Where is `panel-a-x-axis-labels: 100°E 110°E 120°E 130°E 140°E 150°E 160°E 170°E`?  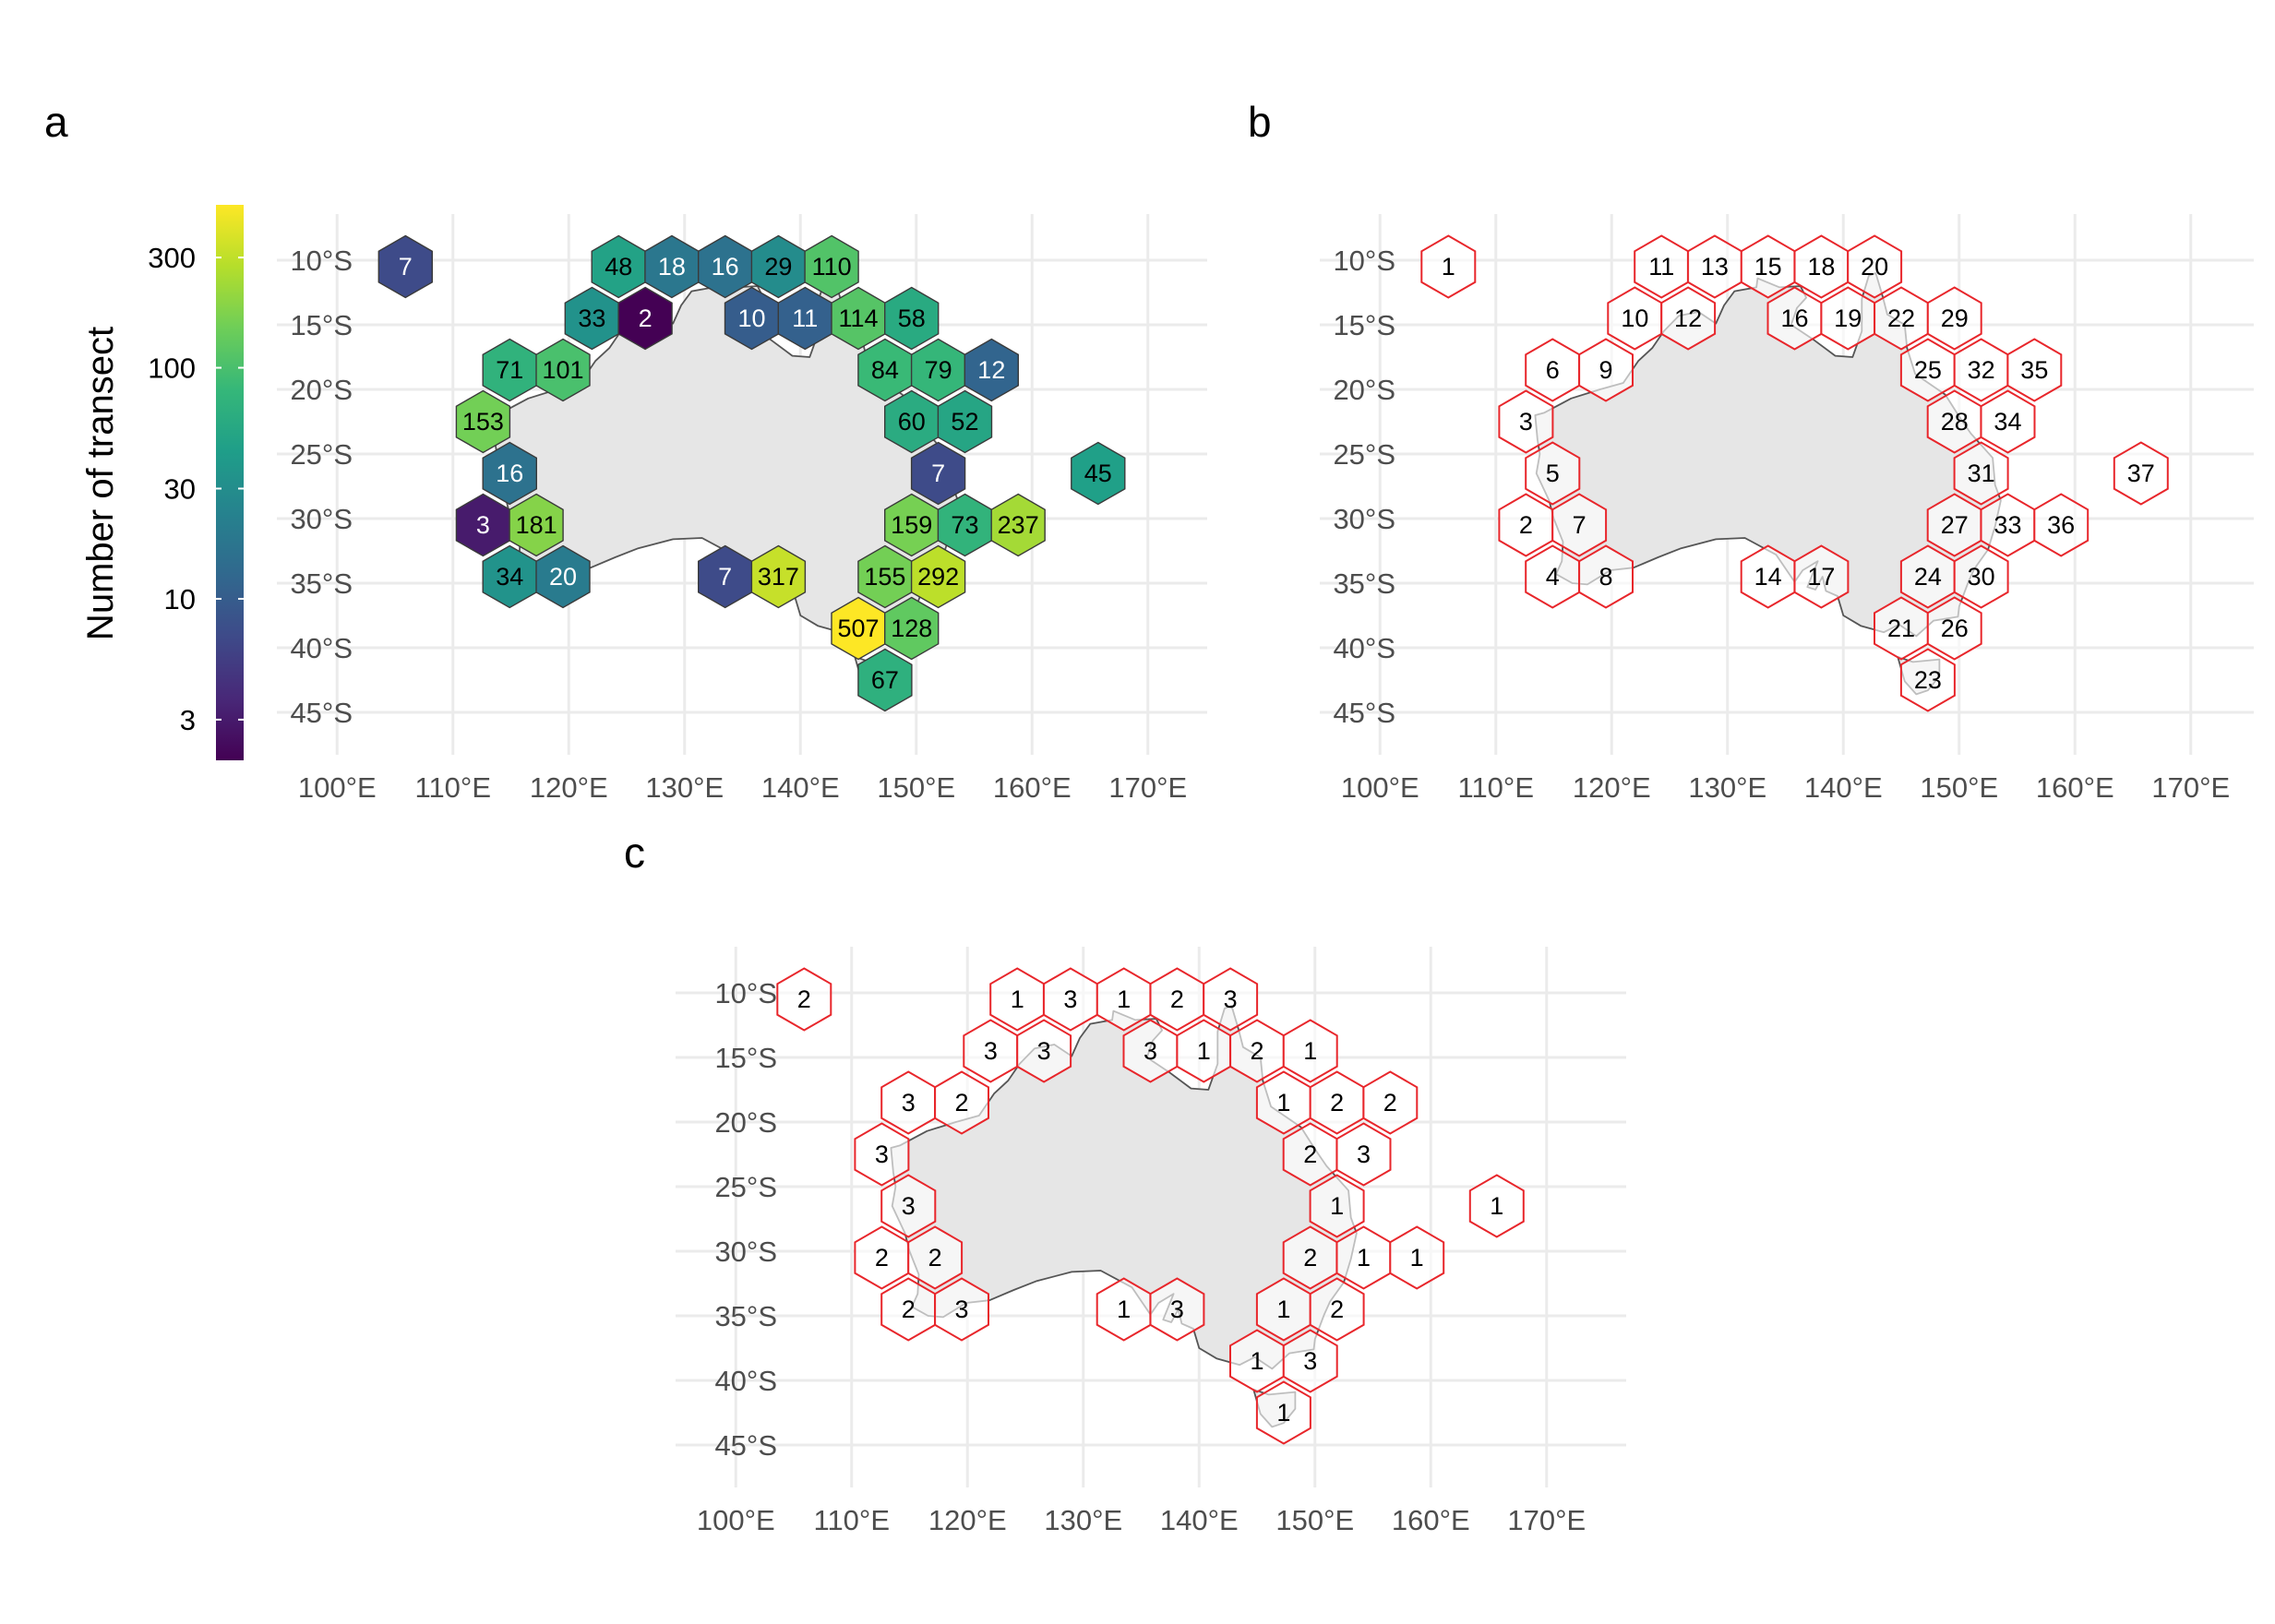
panel-a-x-axis-labels: 100°E 110°E 120°E 130°E 140°E 150°E 160°E 170°E is located at coordinates (742, 787).